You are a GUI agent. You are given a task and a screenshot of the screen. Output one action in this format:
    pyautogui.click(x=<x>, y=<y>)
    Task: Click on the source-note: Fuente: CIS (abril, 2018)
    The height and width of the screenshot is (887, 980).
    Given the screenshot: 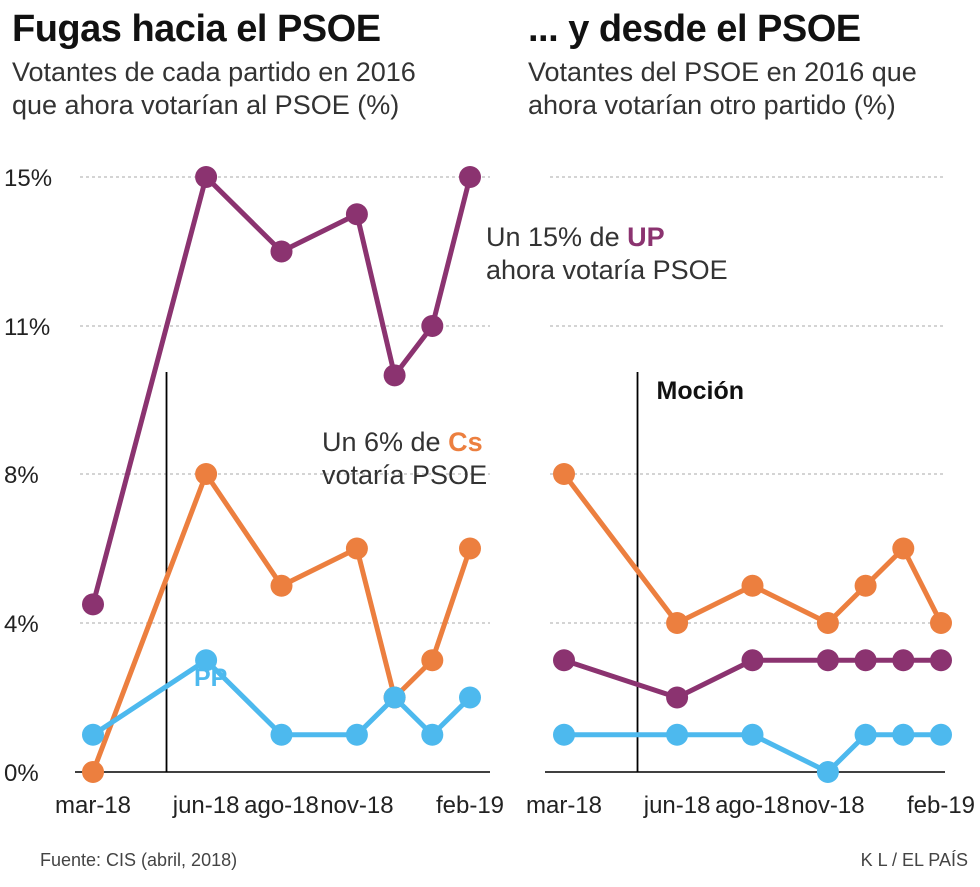 What is the action you would take?
    pyautogui.click(x=139, y=860)
    